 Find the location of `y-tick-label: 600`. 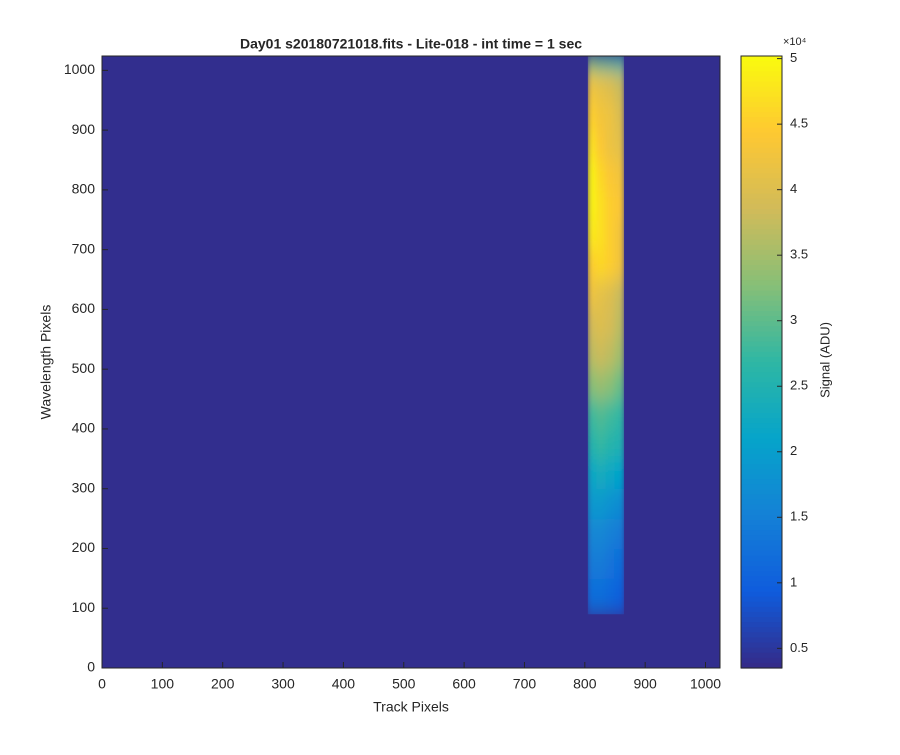

y-tick-label: 600 is located at coordinates (84, 308).